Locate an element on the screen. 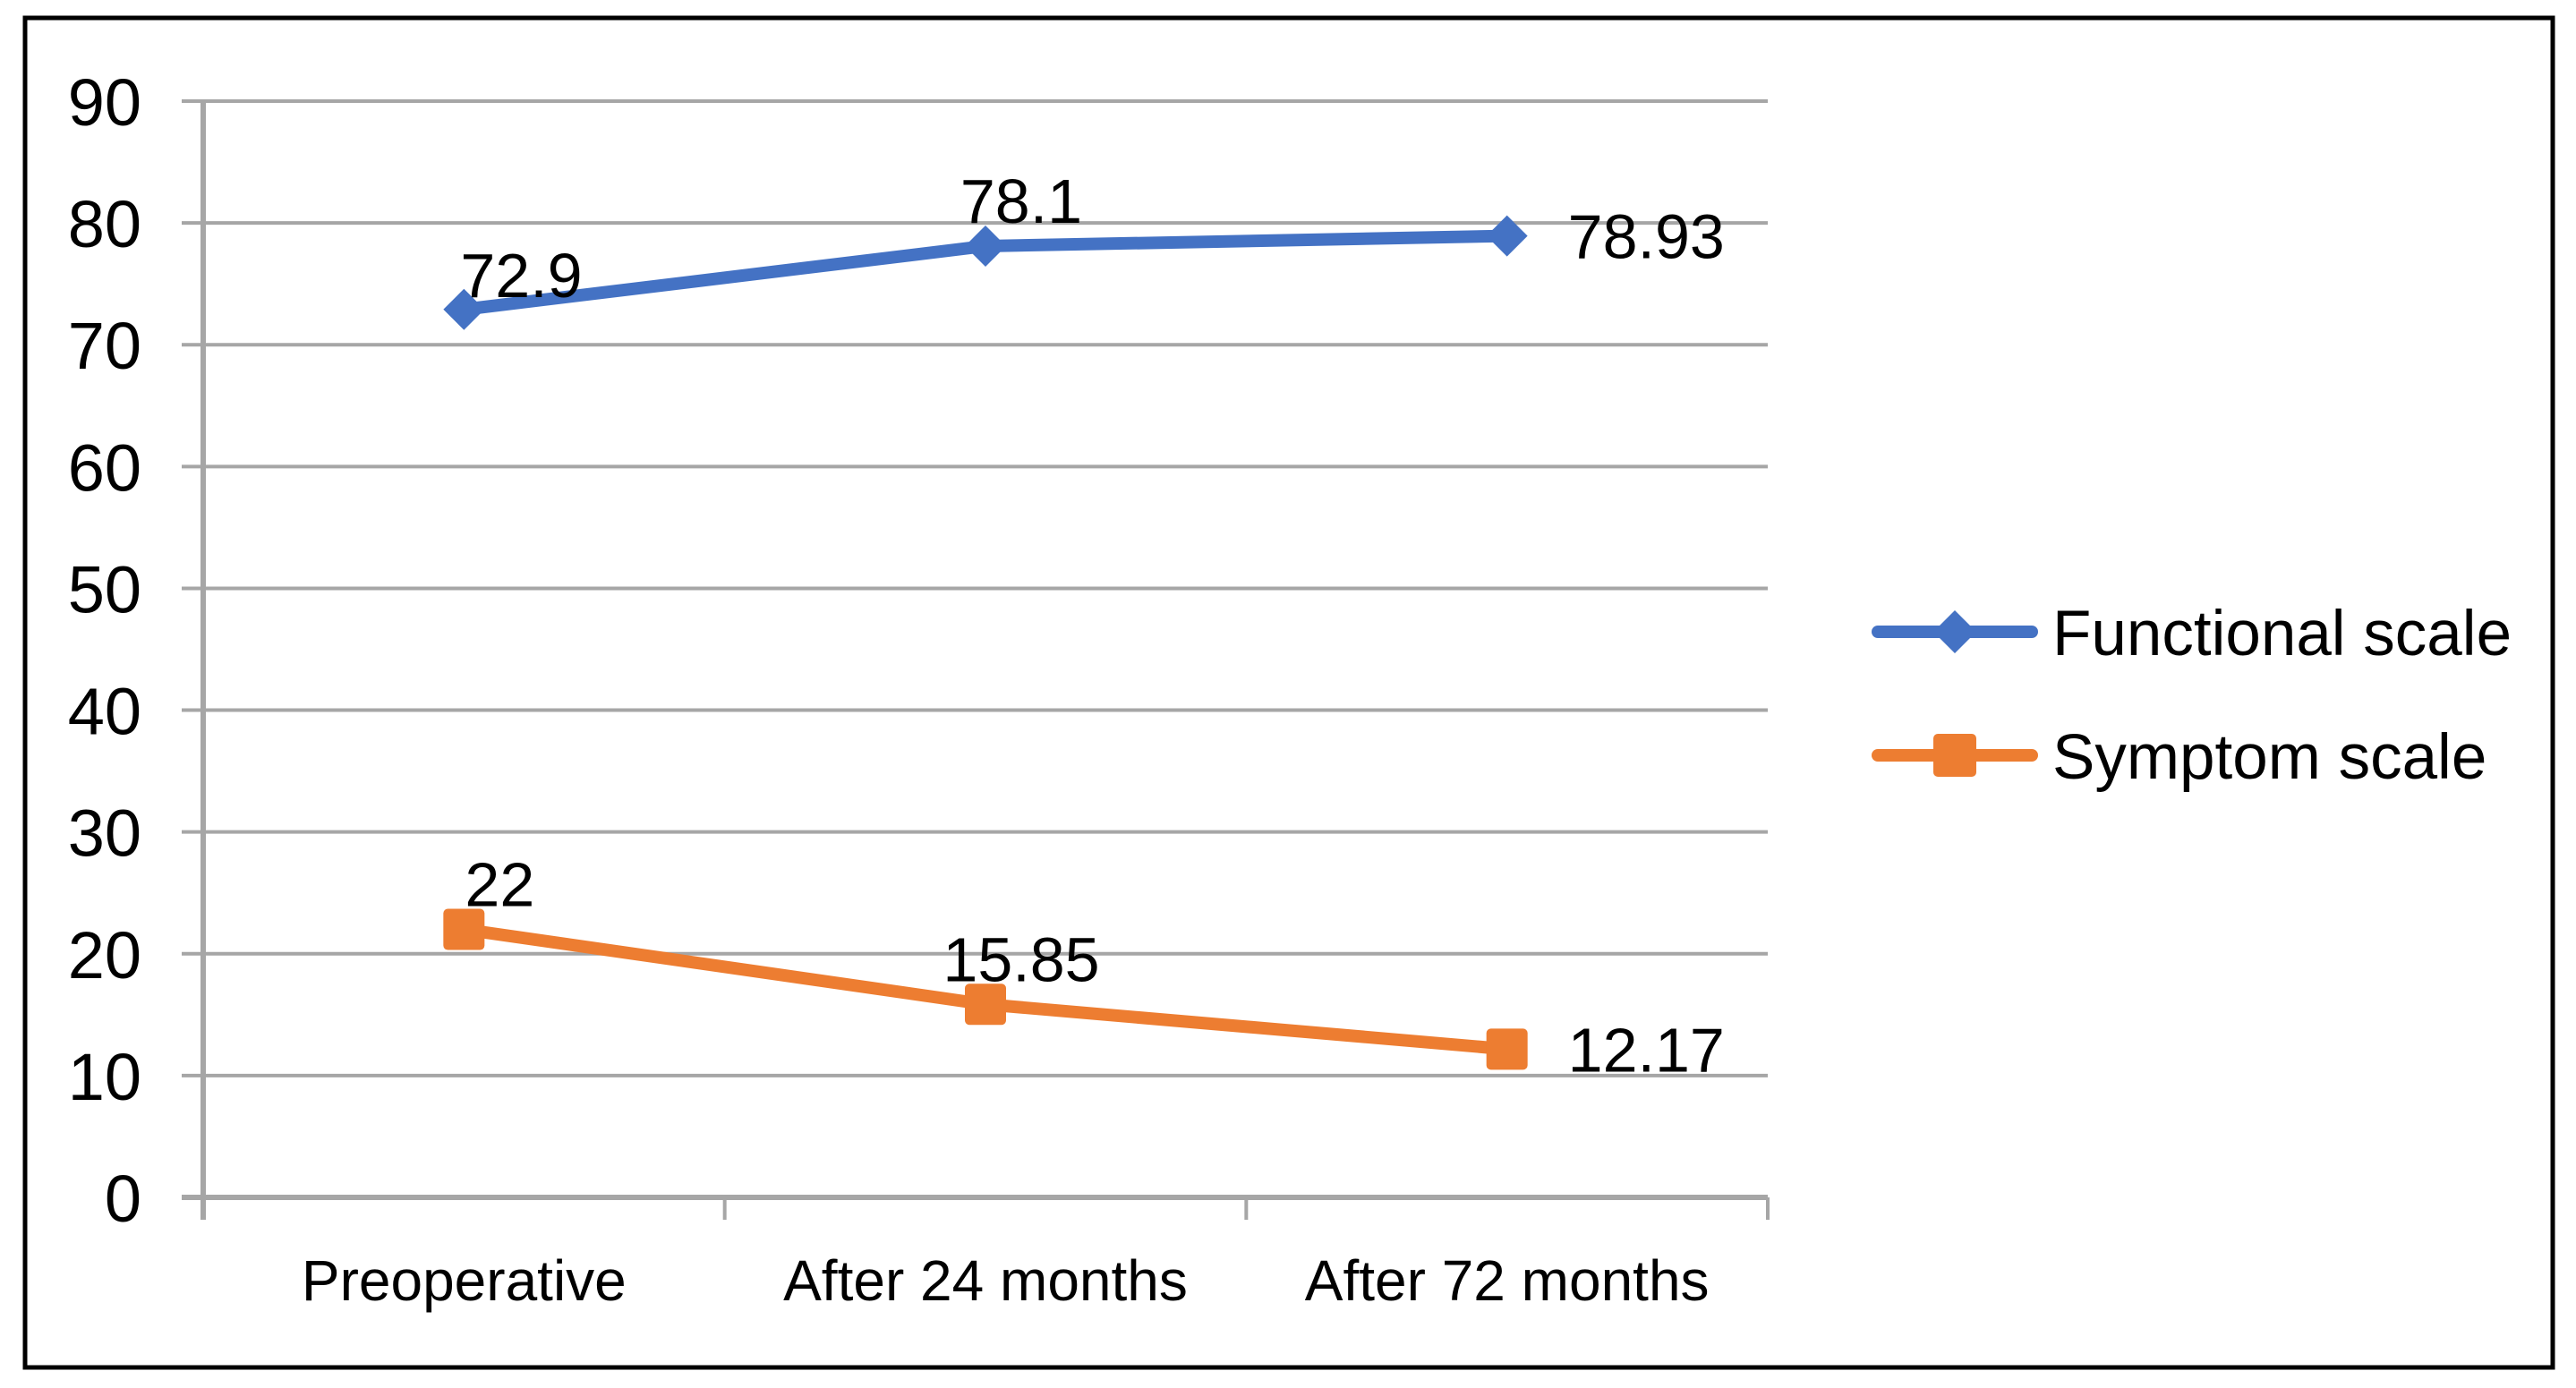 This screenshot has width=2576, height=1388. data-label-functional-scale-1: 78.1 is located at coordinates (1021, 201).